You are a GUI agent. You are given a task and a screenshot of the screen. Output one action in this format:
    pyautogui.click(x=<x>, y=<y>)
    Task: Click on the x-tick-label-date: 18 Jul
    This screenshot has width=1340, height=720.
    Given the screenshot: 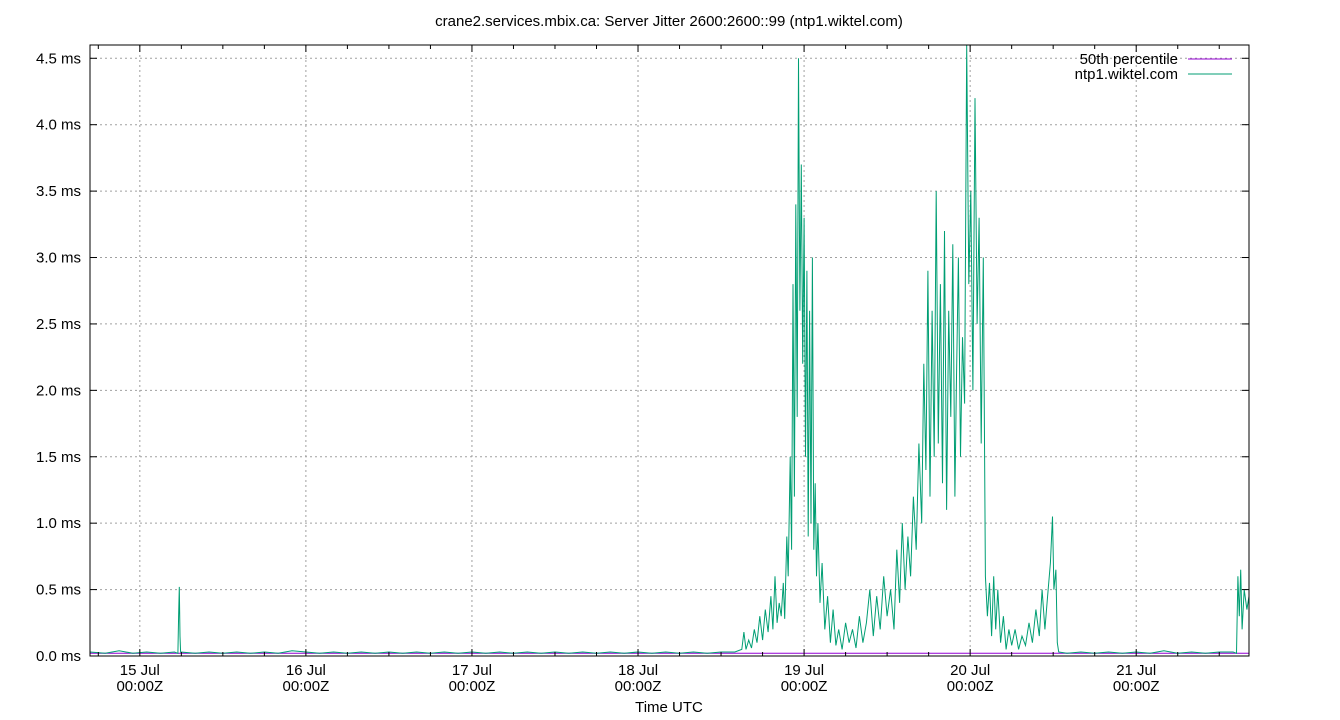 What is the action you would take?
    pyautogui.click(x=638, y=670)
    